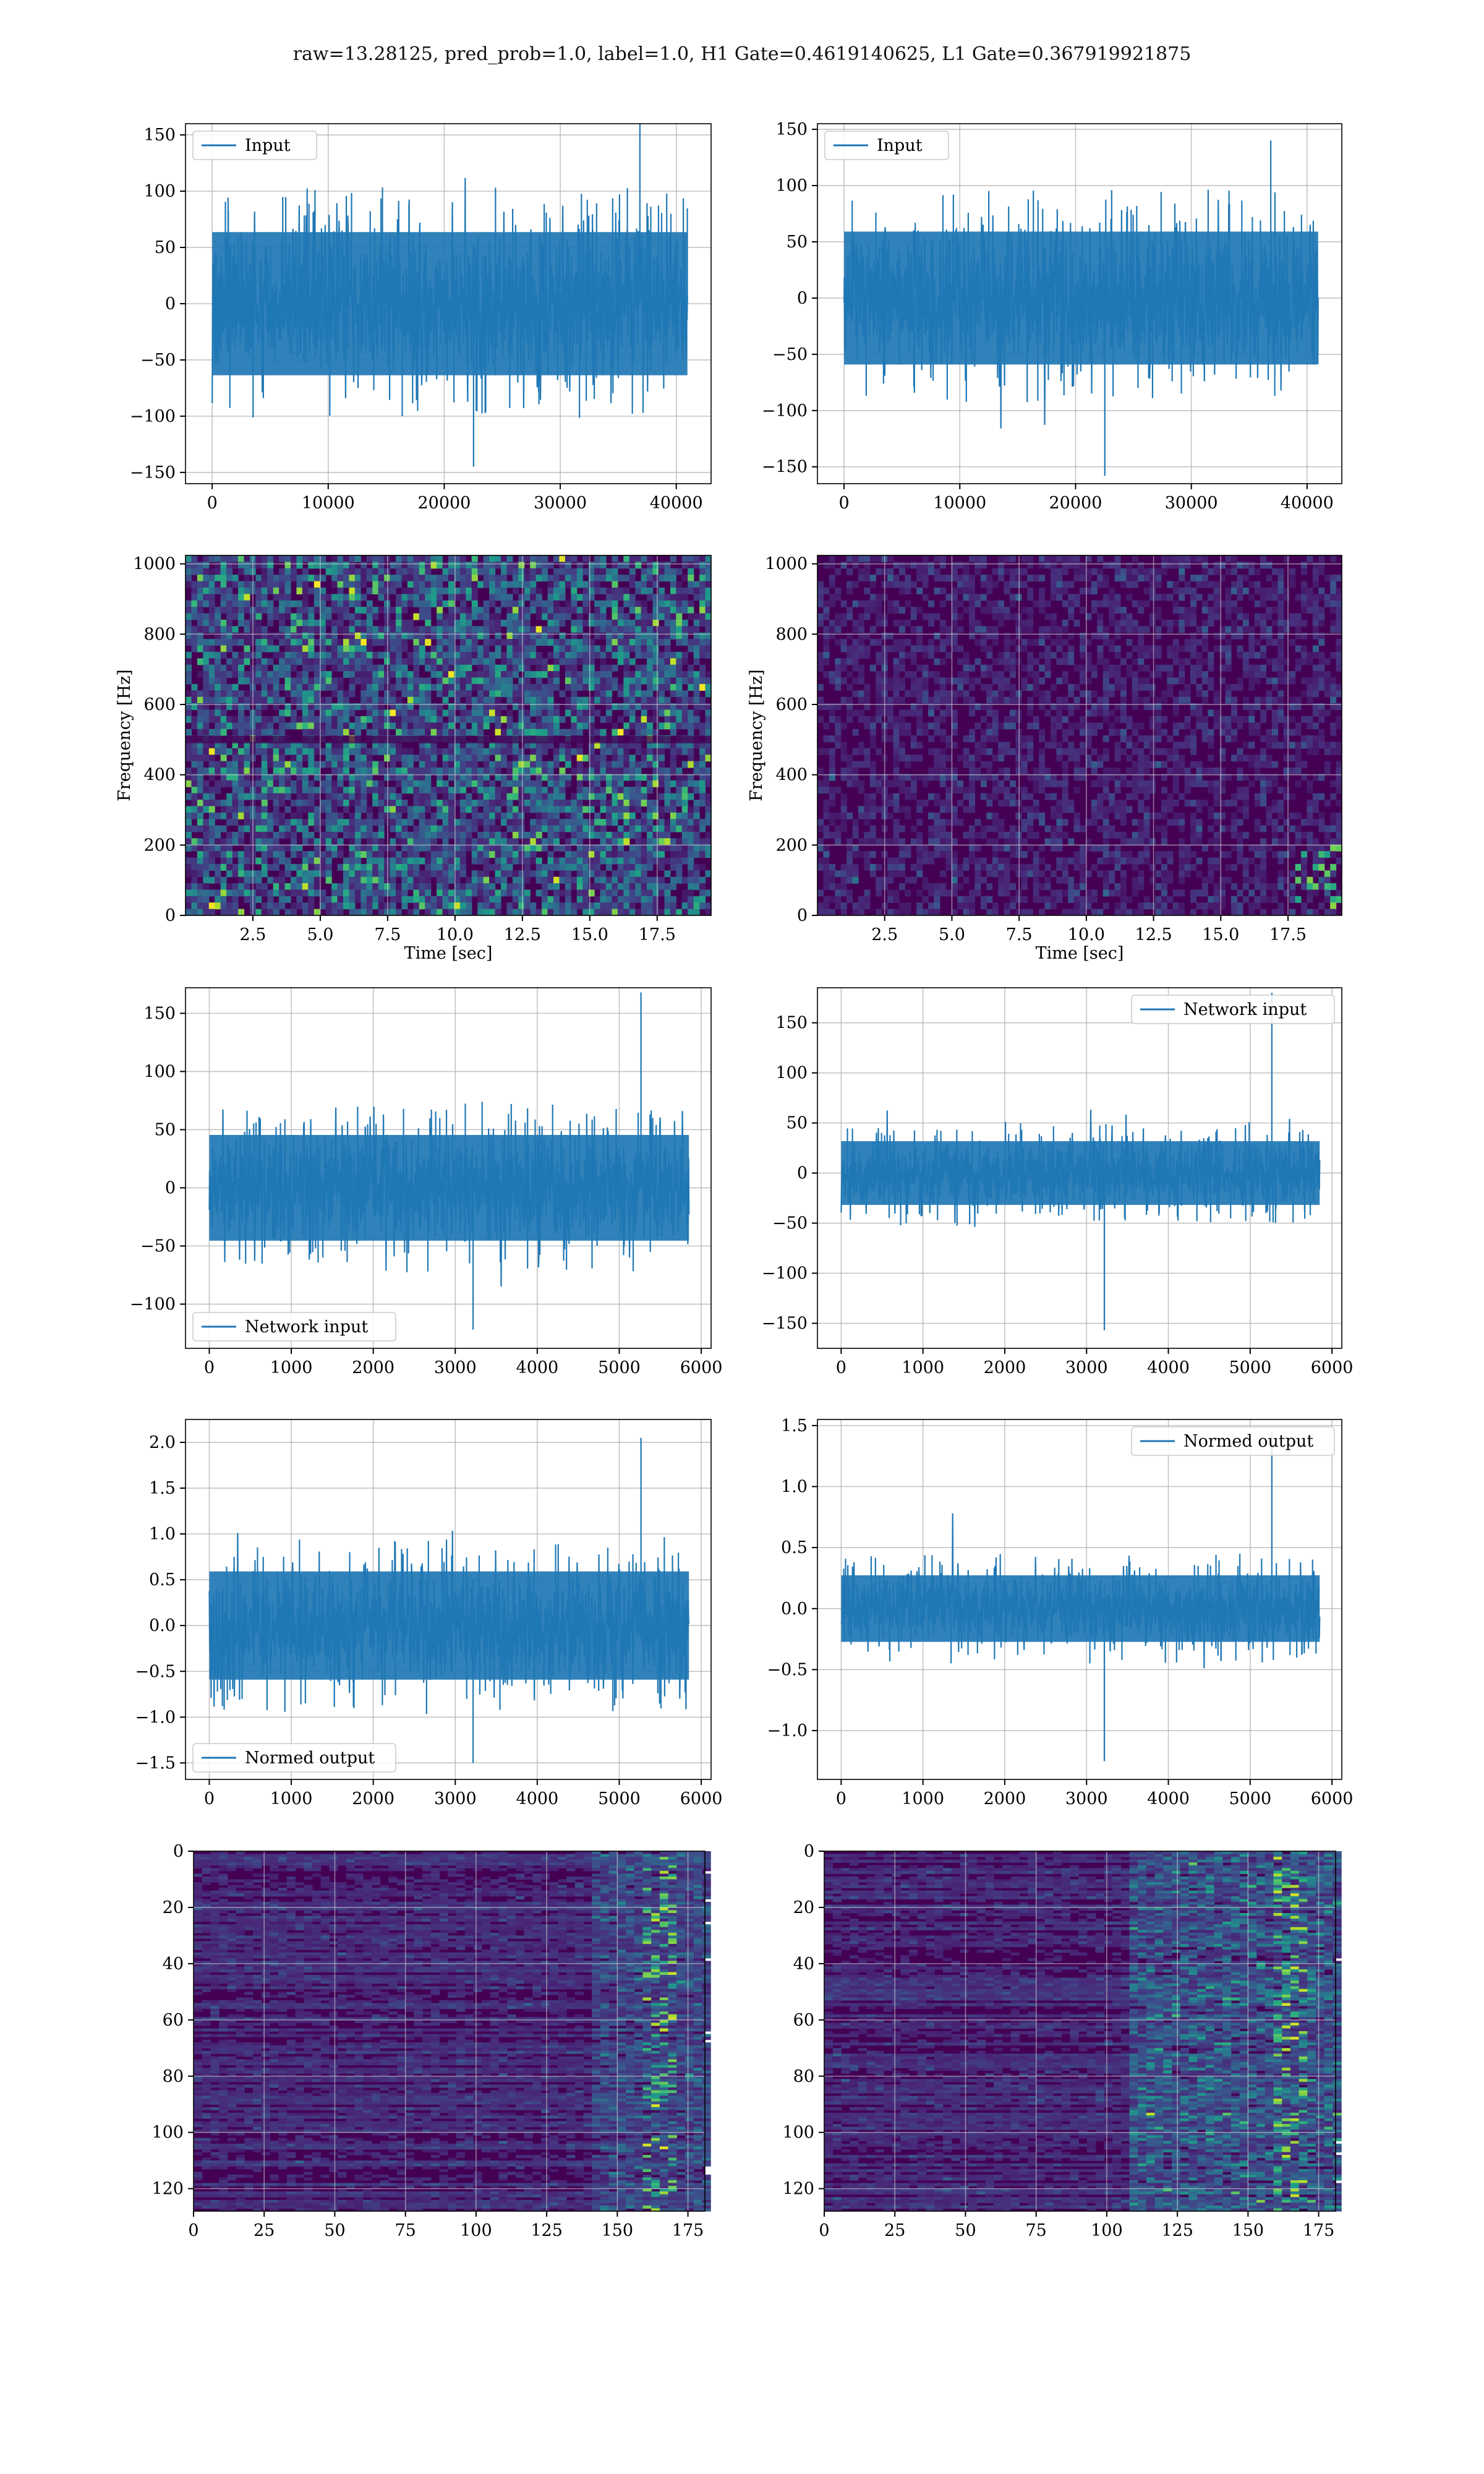 Image resolution: width=1484 pixels, height=2474 pixels. I want to click on legend-label: Input, so click(268, 145).